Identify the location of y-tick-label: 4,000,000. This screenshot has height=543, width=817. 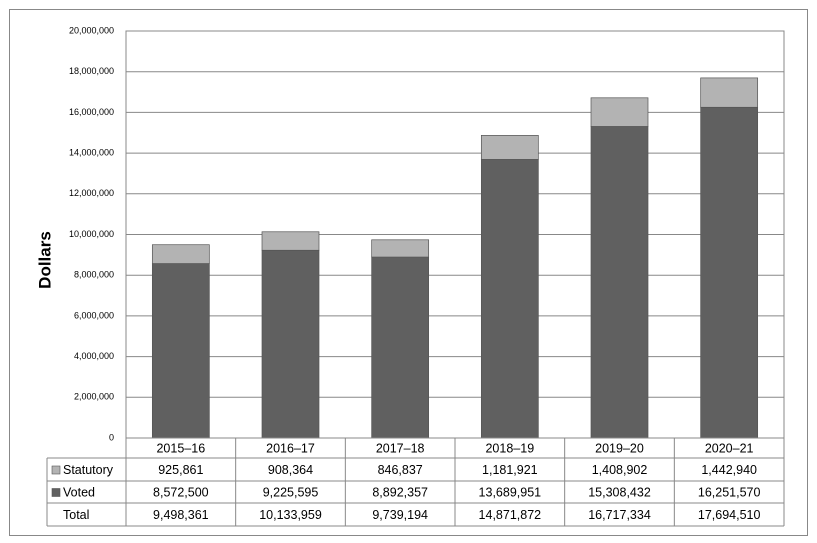
(94, 356).